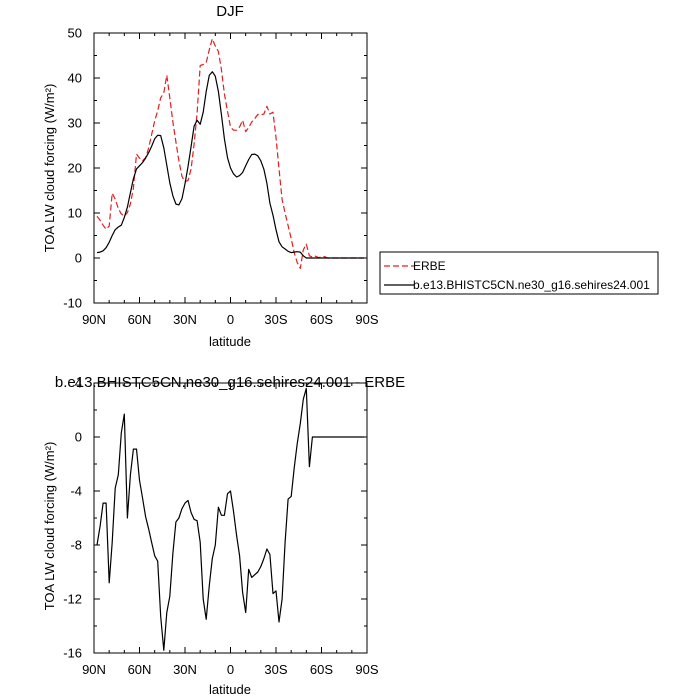 The image size is (700, 700). Describe the element at coordinates (230, 319) in the screenshot. I see `top-x-tick-label: 0` at that location.